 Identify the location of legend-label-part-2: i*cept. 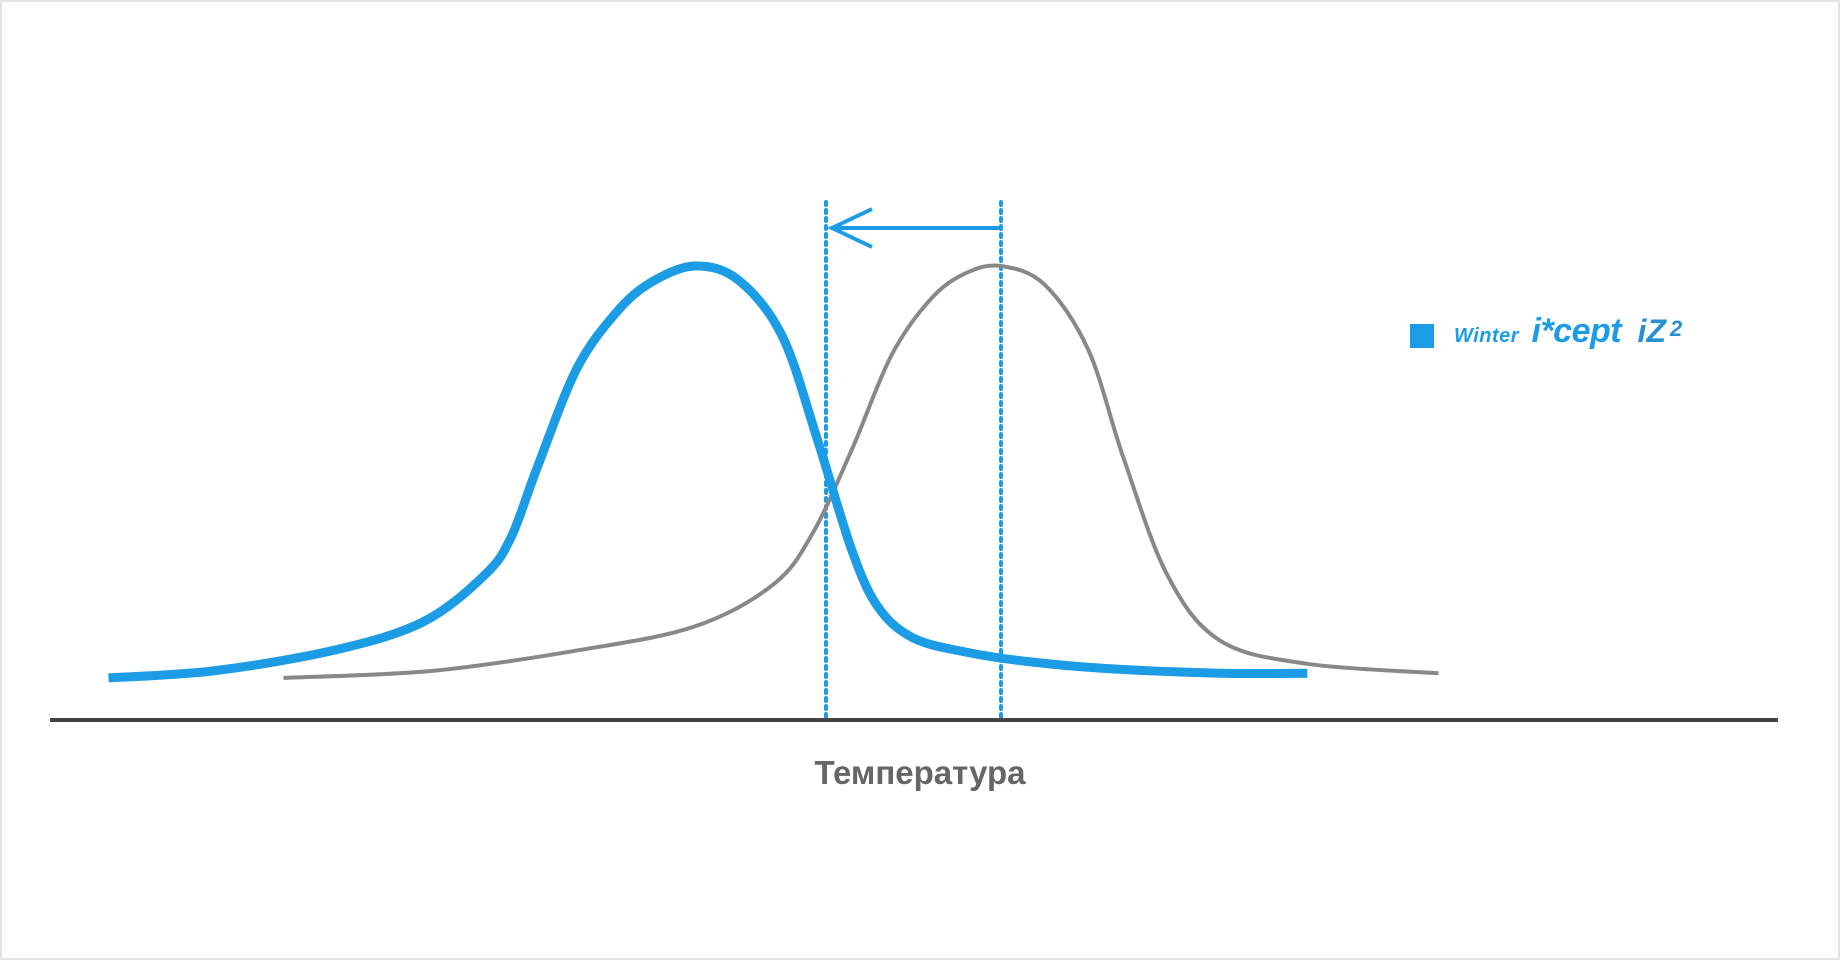
(1576, 331).